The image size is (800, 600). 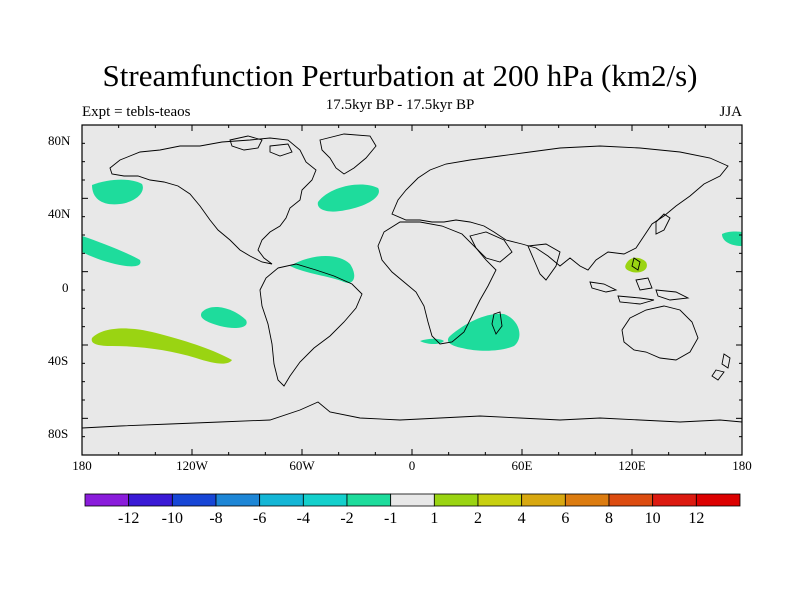 I want to click on coast-north-america, so click(x=213, y=201).